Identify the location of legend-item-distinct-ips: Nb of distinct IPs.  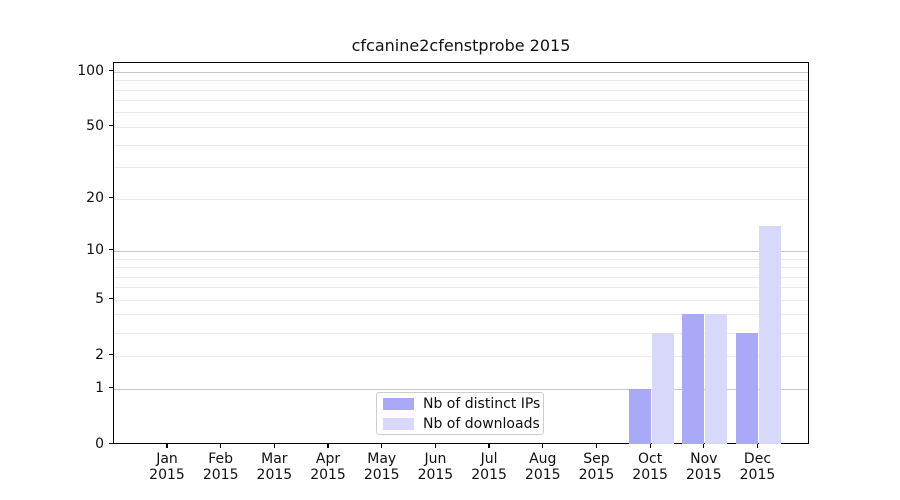
(462, 403).